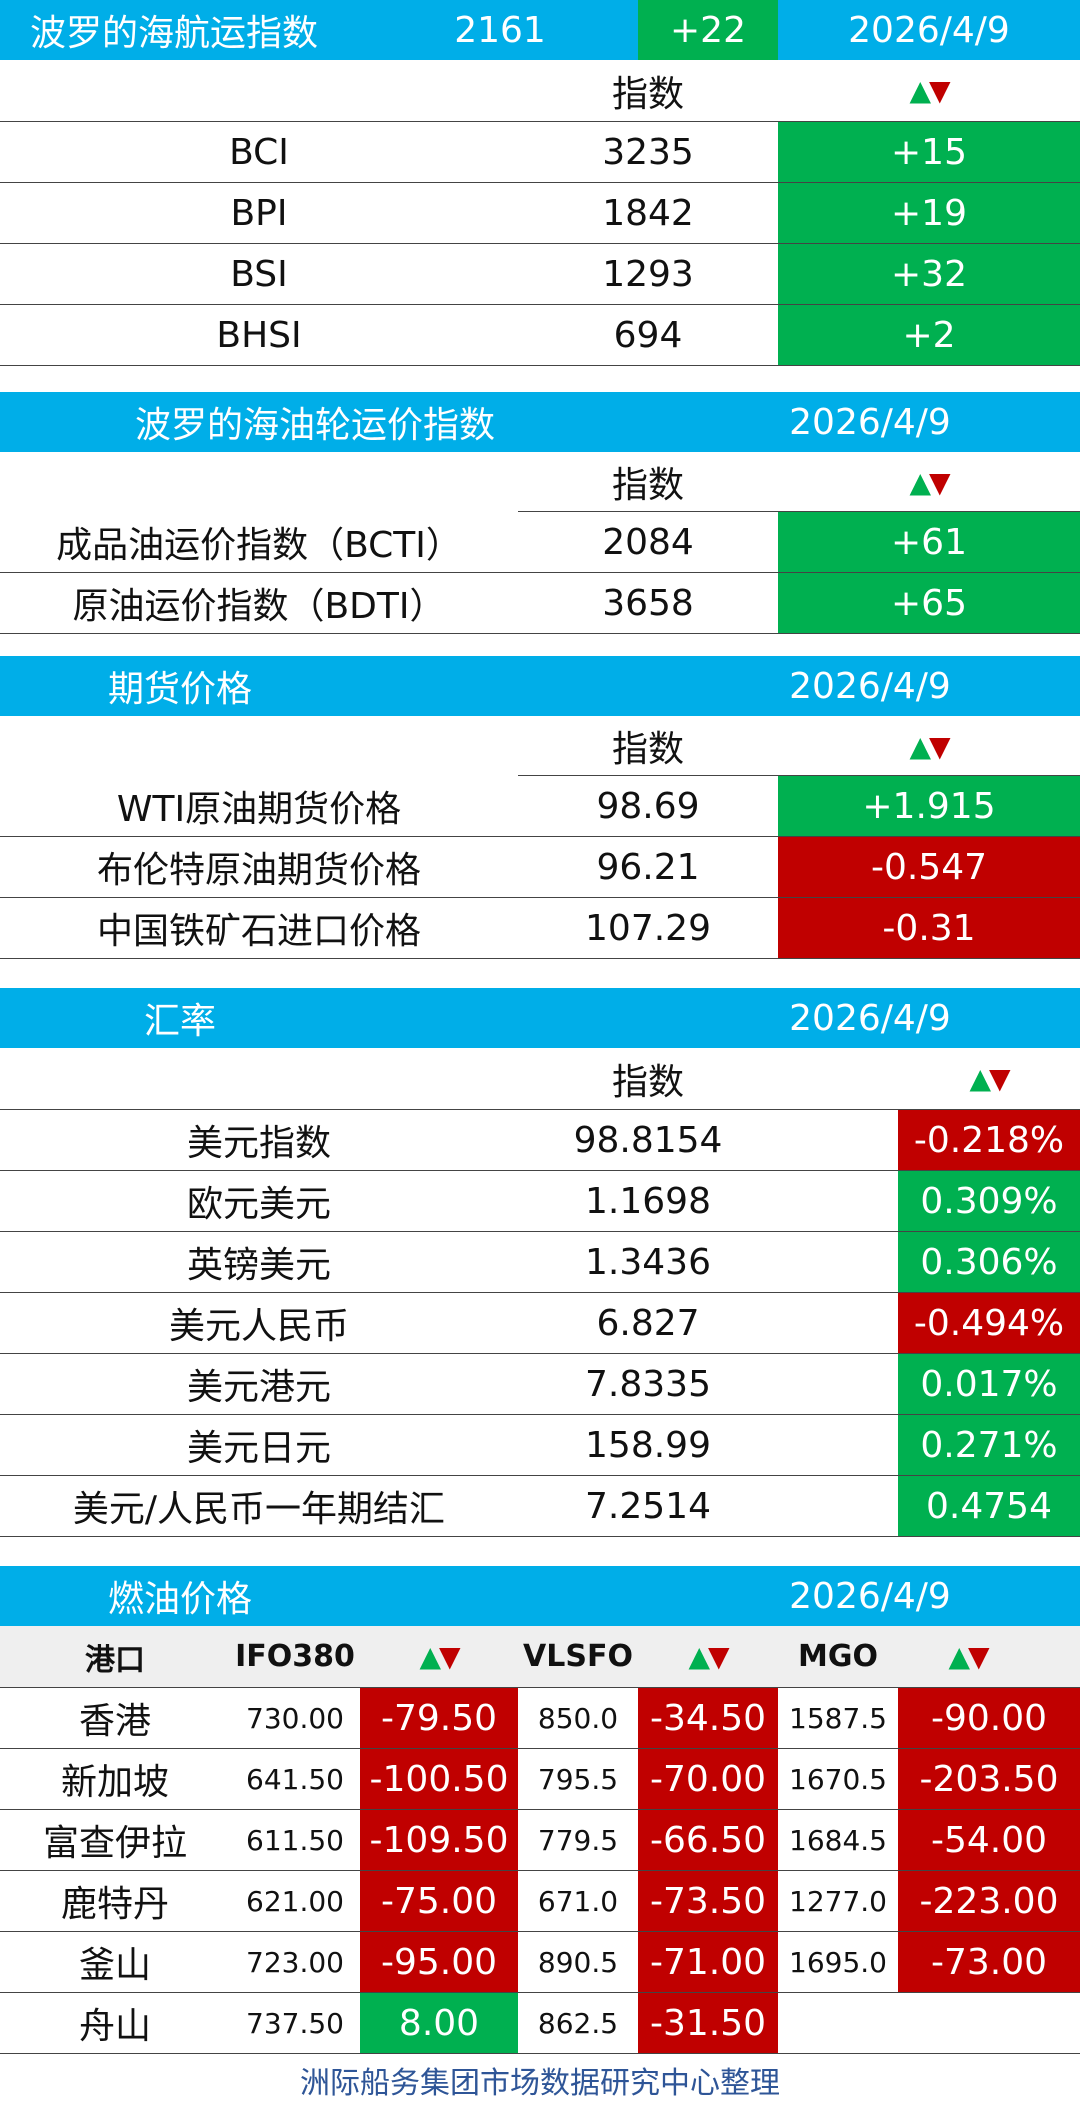  What do you see at coordinates (989, 1262) in the screenshot?
I see `row-change: 0.306%` at bounding box center [989, 1262].